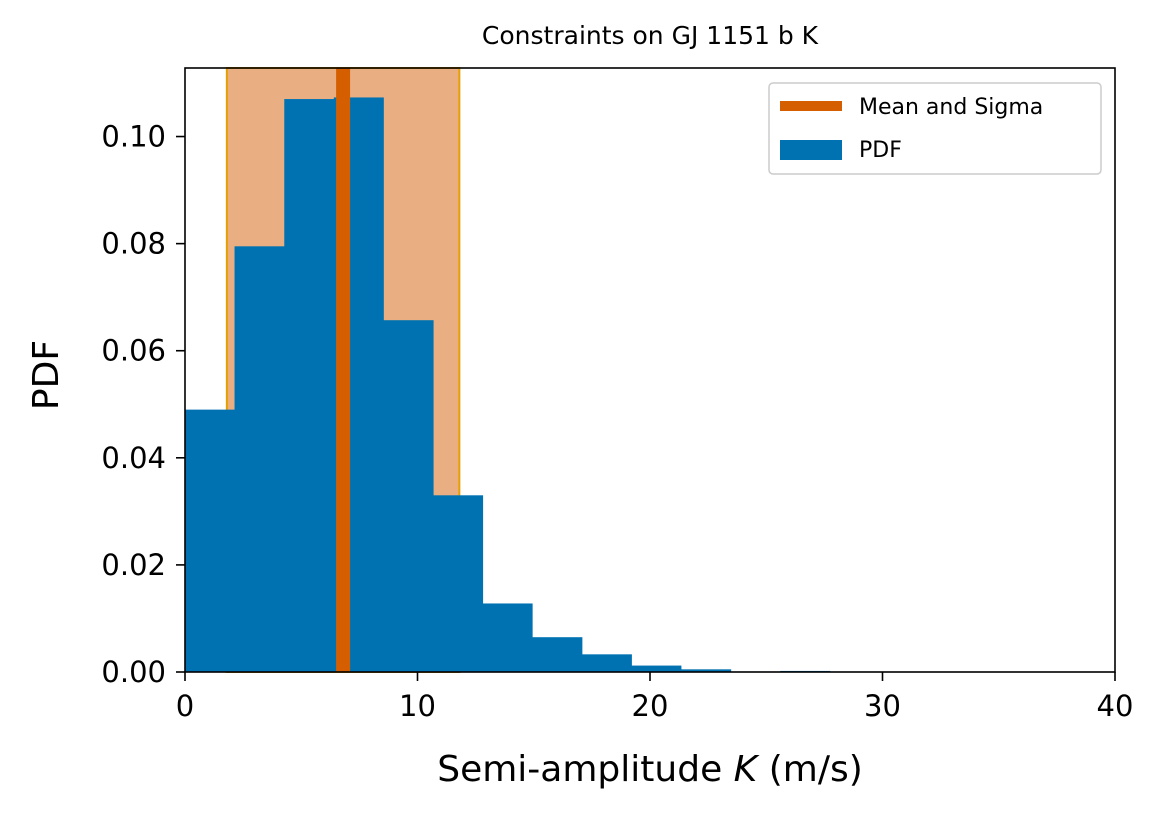 Image resolution: width=1160 pixels, height=813 pixels. Describe the element at coordinates (185, 706) in the screenshot. I see `x-tick-label: 0` at that location.